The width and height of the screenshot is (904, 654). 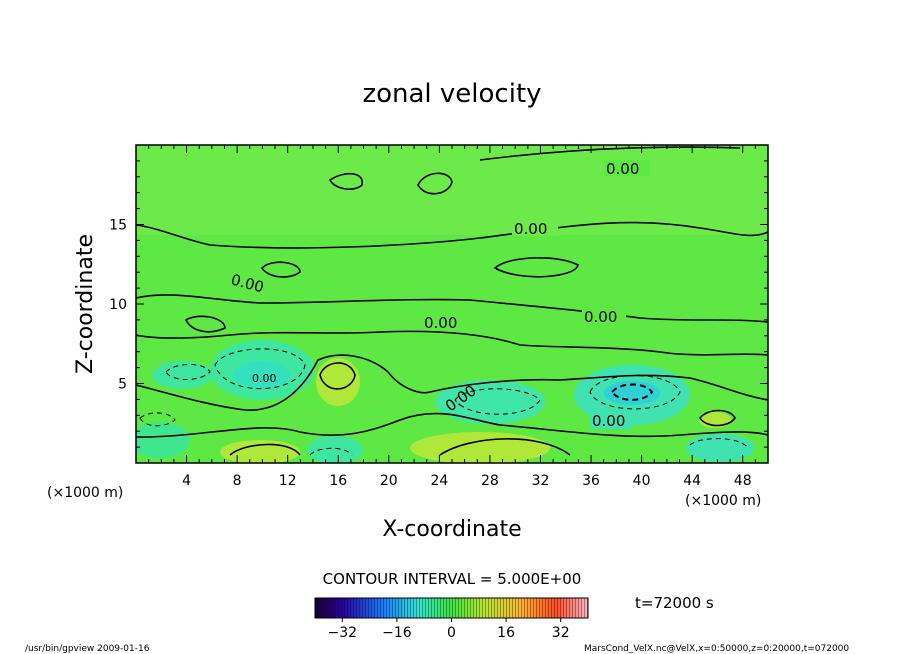 I want to click on footer-left: /usr/bin/gpview 2009-01-16, so click(x=87, y=649).